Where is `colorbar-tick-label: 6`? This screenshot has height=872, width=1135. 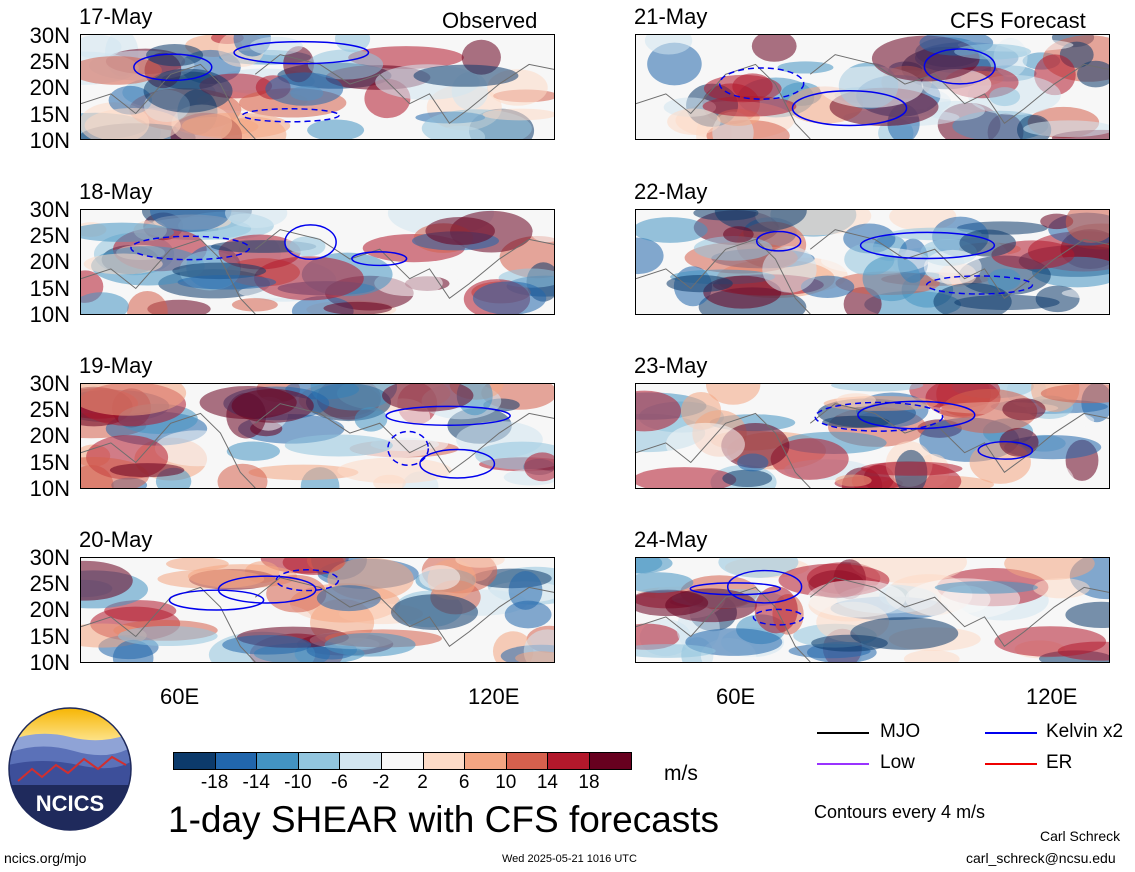 colorbar-tick-label: 6 is located at coordinates (464, 782).